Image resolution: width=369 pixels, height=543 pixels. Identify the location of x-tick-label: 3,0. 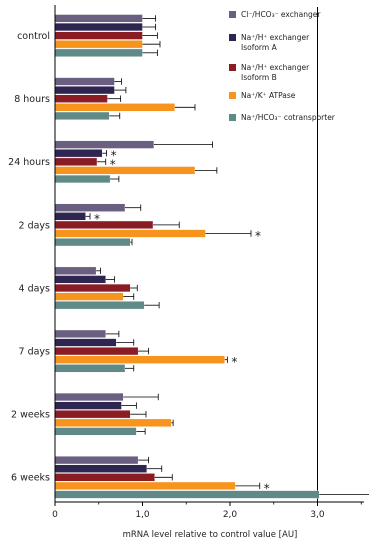
(317, 515).